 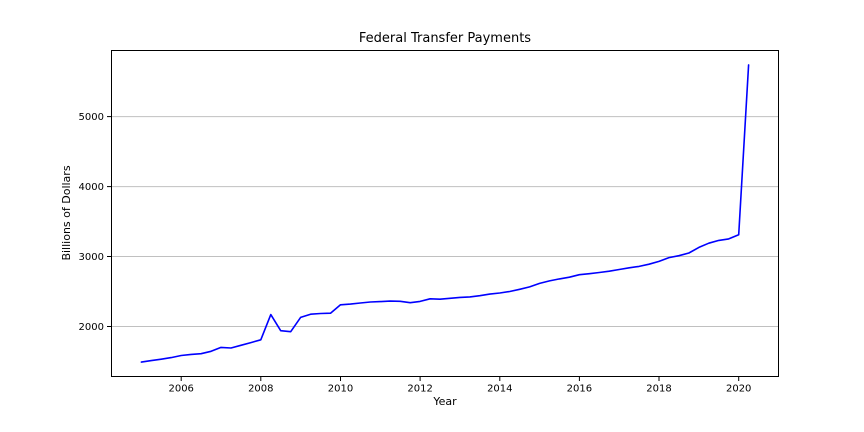 What do you see at coordinates (579, 389) in the screenshot?
I see `x-tick-label: 2016` at bounding box center [579, 389].